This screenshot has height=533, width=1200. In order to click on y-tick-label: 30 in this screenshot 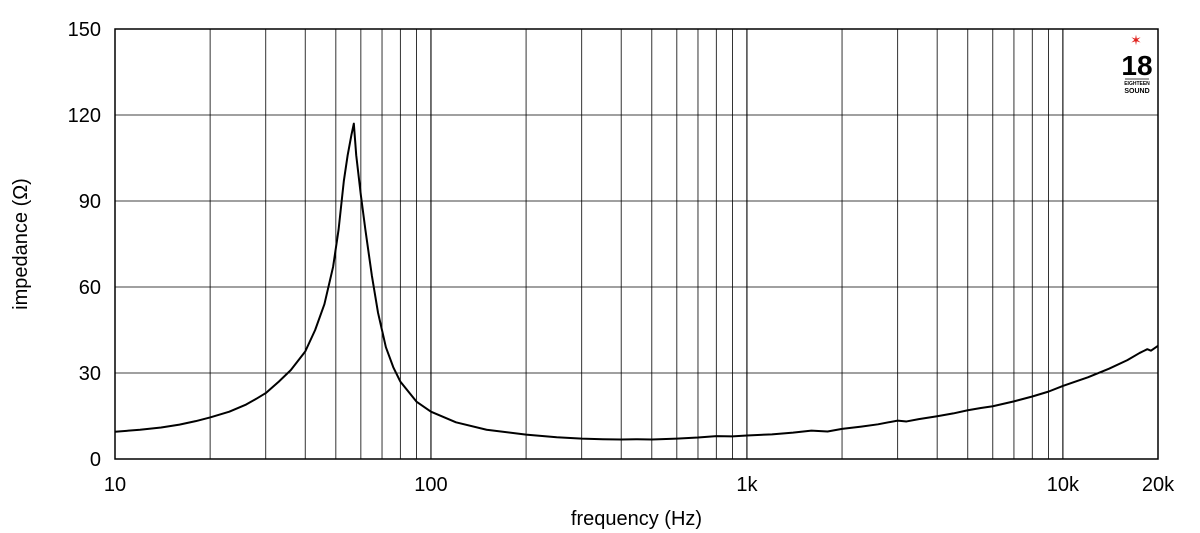, I will do `click(90, 374)`.